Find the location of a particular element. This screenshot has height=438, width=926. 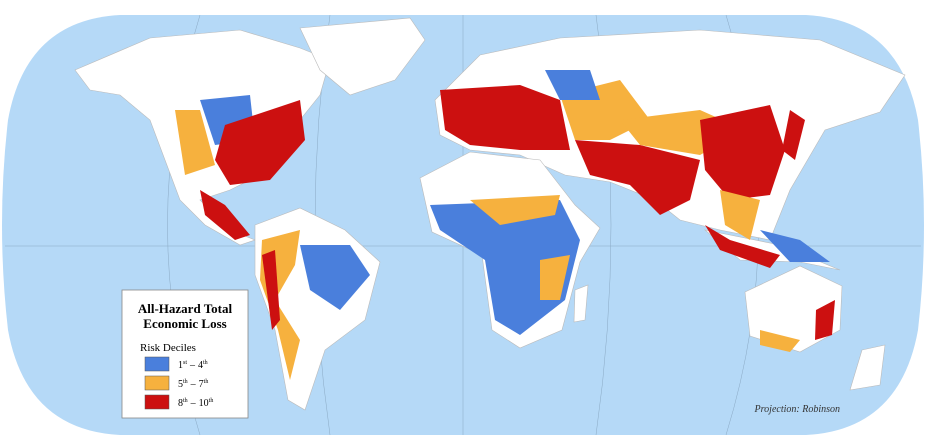

legend-label-part: st is located at coordinates (185, 363).